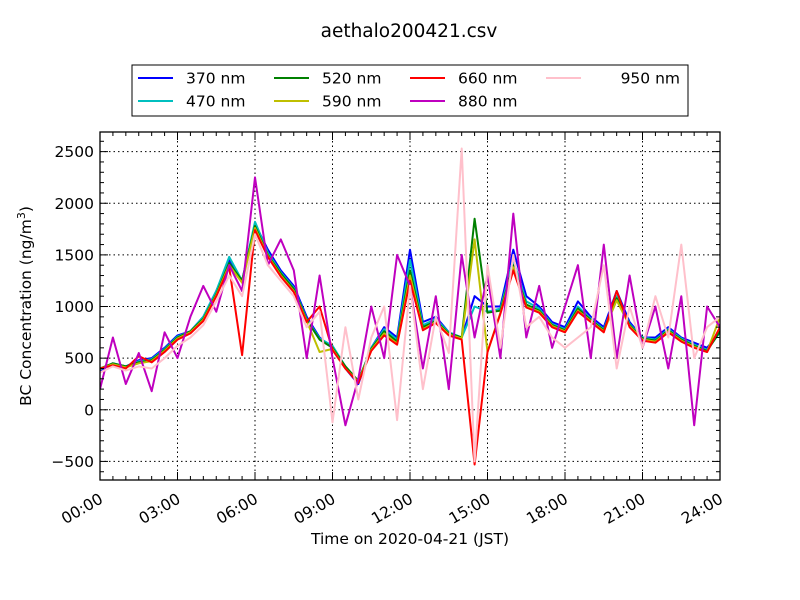  Describe the element at coordinates (351, 79) in the screenshot. I see `legend-label: 520 nm` at that location.